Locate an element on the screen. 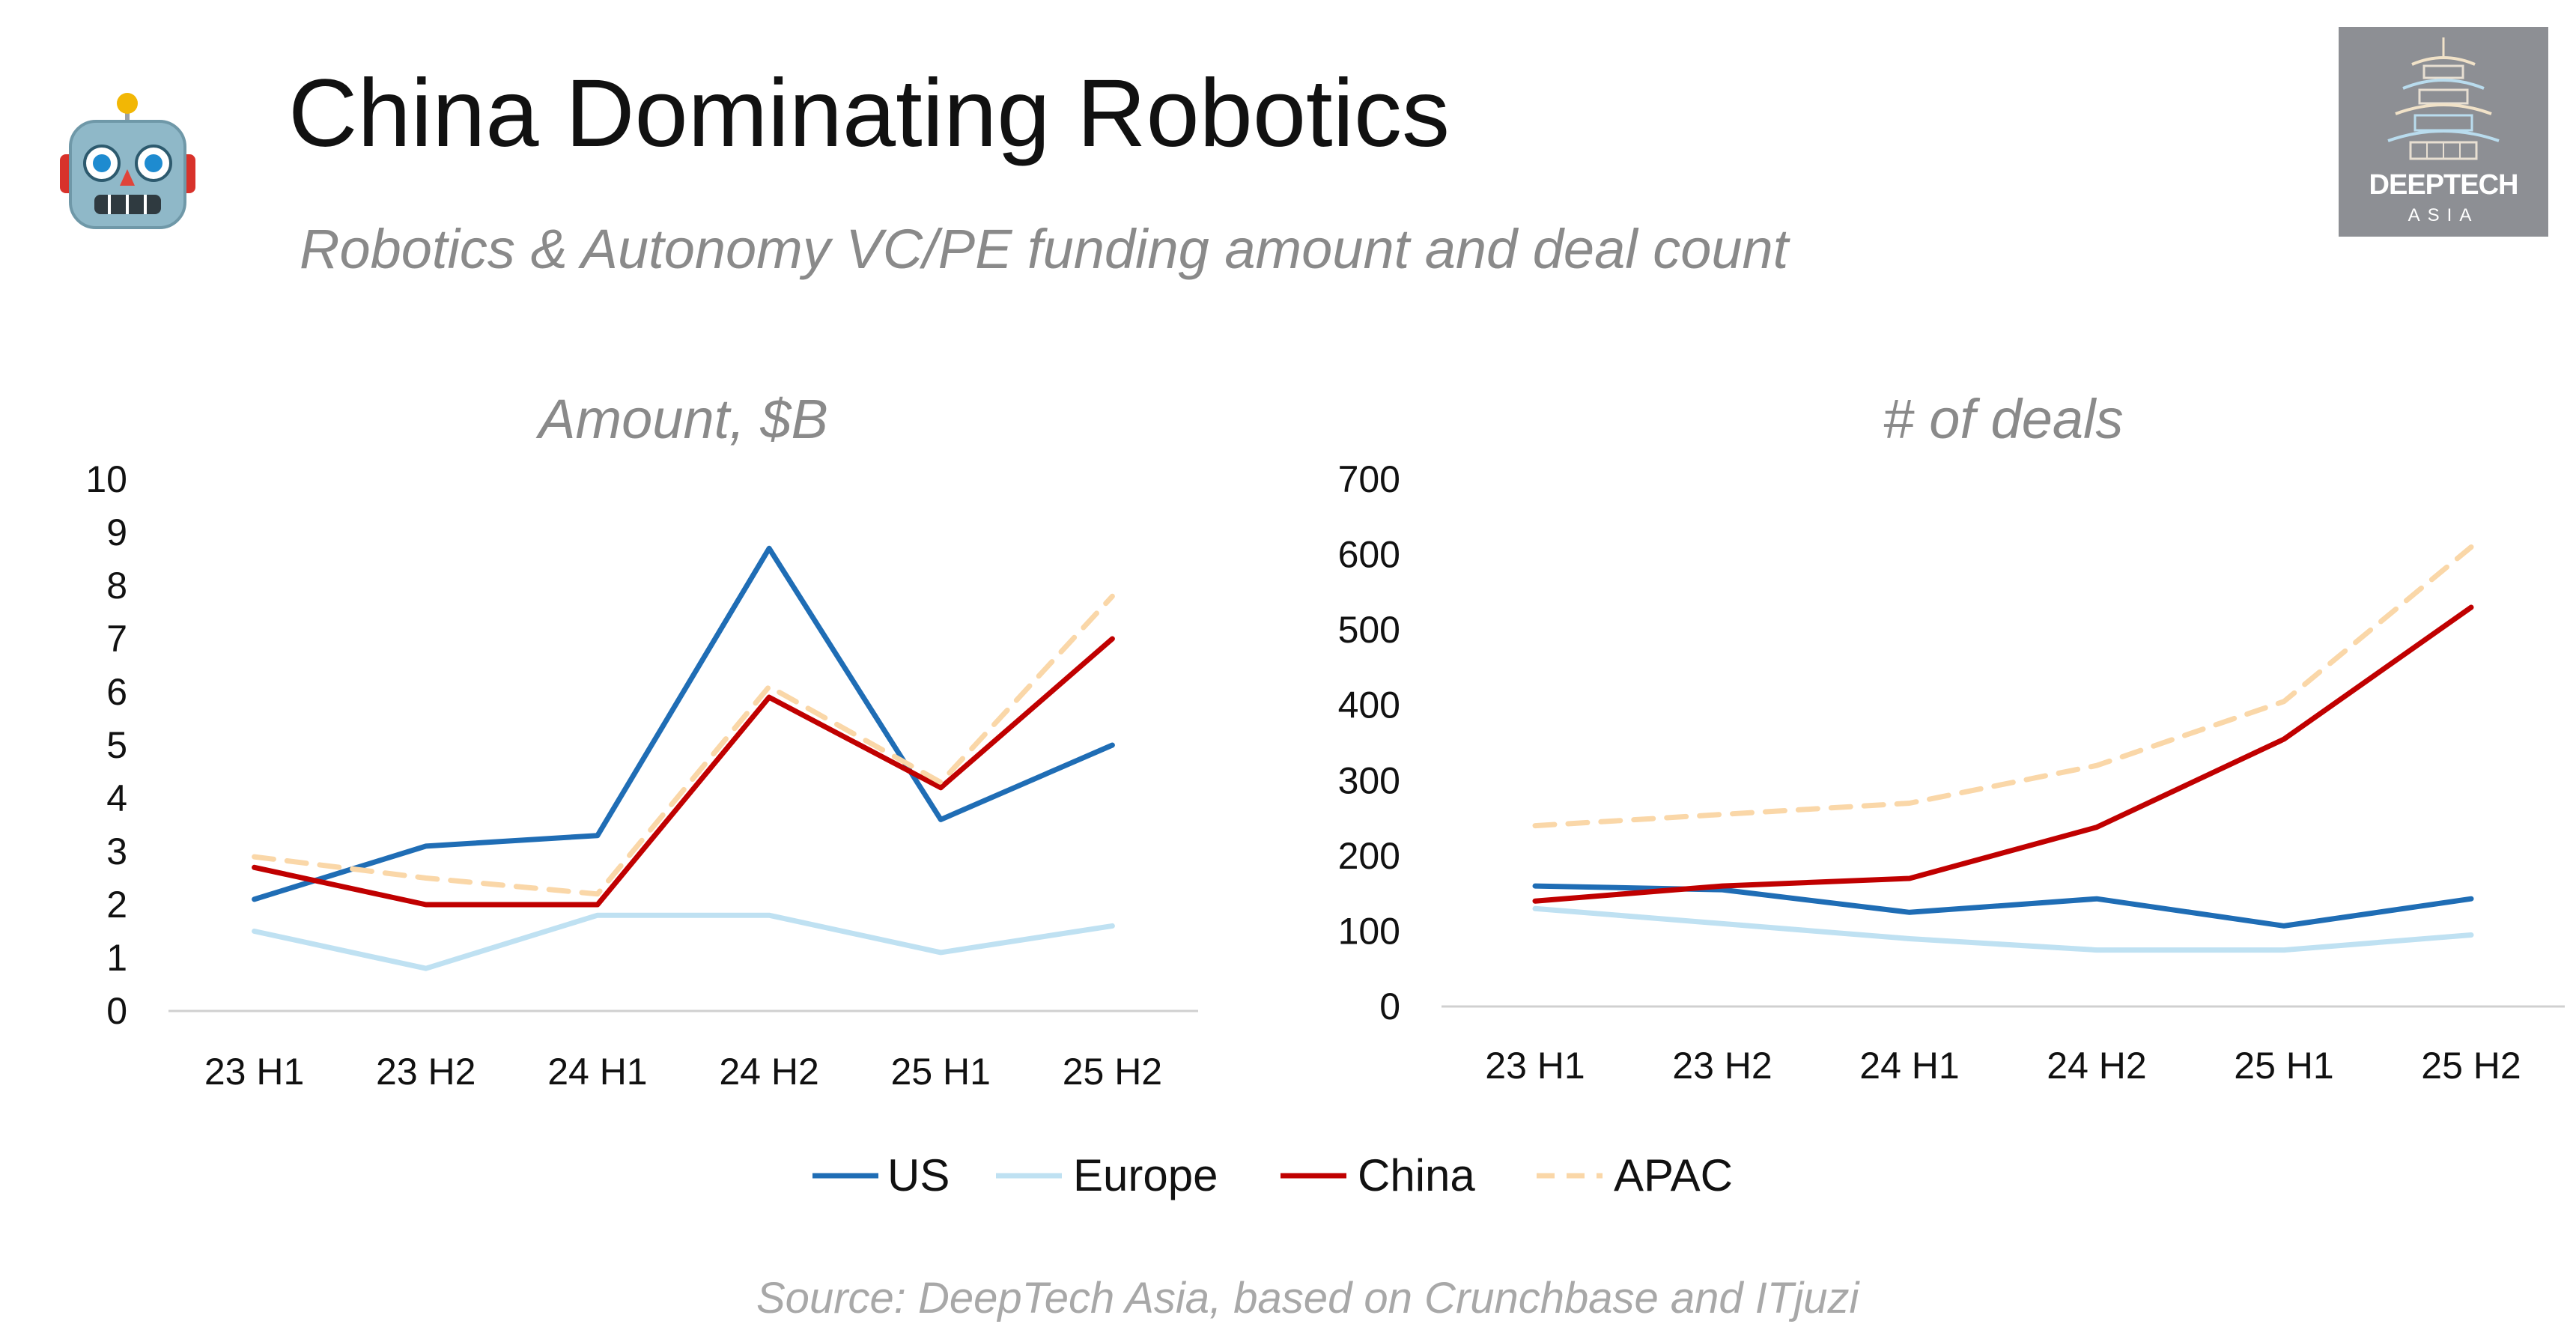  legend-item-apac: APAC is located at coordinates (1635, 1175).